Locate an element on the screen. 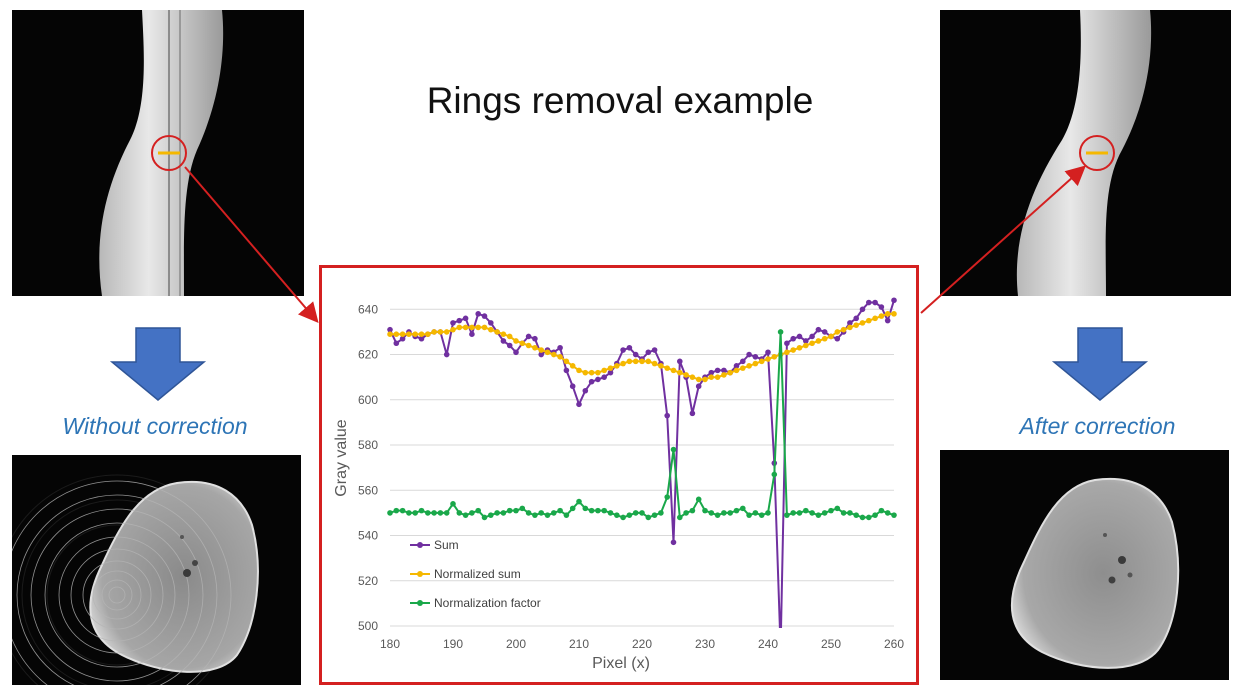 The width and height of the screenshot is (1240, 692). sinogram-after-graphic is located at coordinates (1084, 153).